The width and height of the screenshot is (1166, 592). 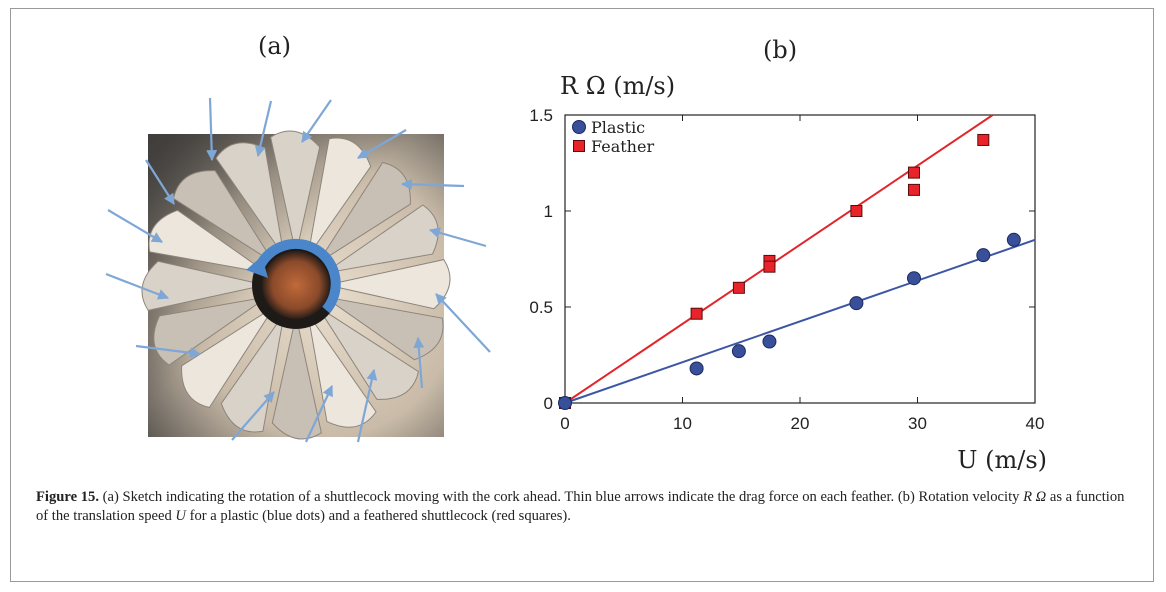 I want to click on caption-symbol-u: U, so click(x=180, y=516).